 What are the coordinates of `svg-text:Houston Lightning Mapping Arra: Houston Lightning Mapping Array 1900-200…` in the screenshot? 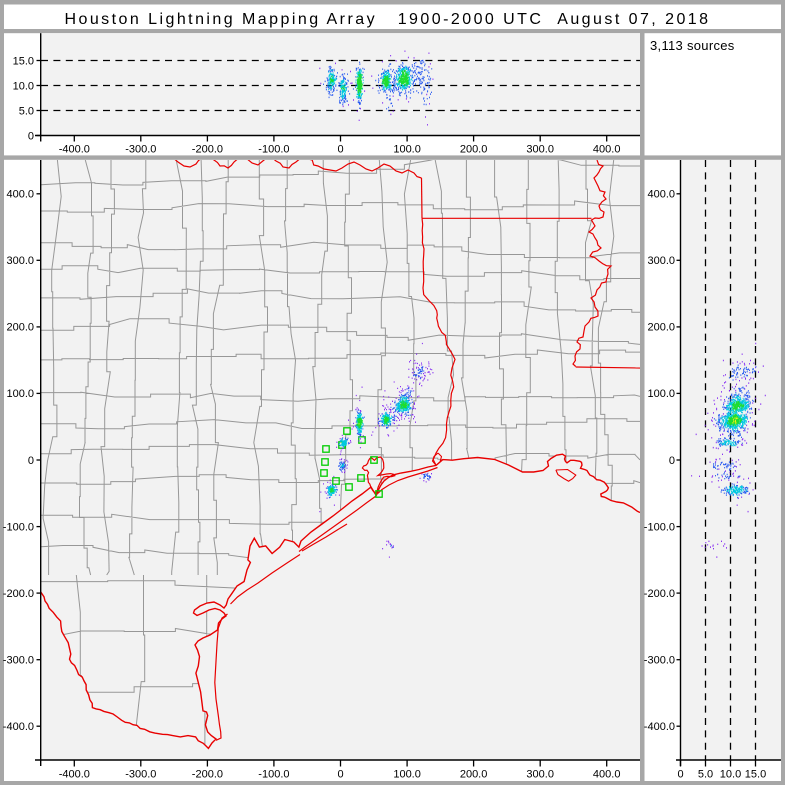 It's located at (387, 19).